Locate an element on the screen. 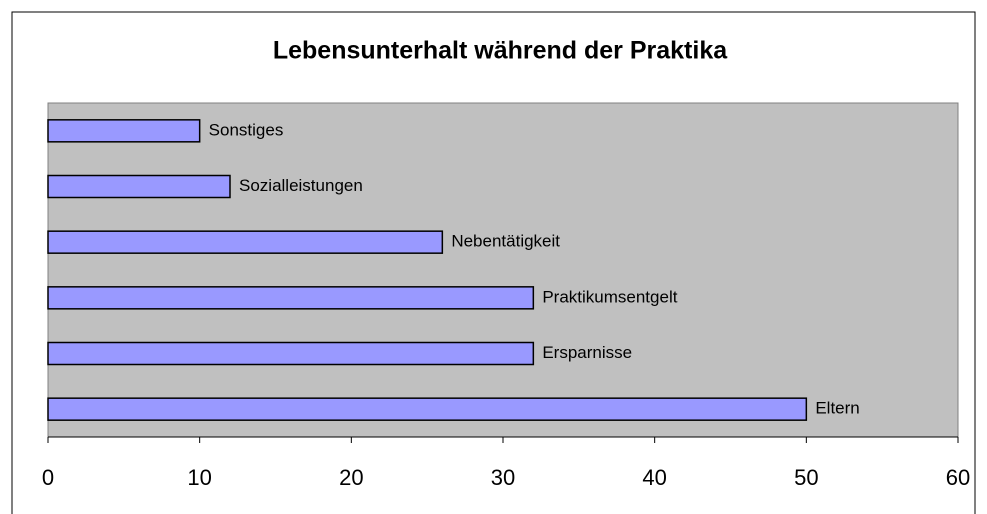  x-tick-label: 10 is located at coordinates (199, 477).